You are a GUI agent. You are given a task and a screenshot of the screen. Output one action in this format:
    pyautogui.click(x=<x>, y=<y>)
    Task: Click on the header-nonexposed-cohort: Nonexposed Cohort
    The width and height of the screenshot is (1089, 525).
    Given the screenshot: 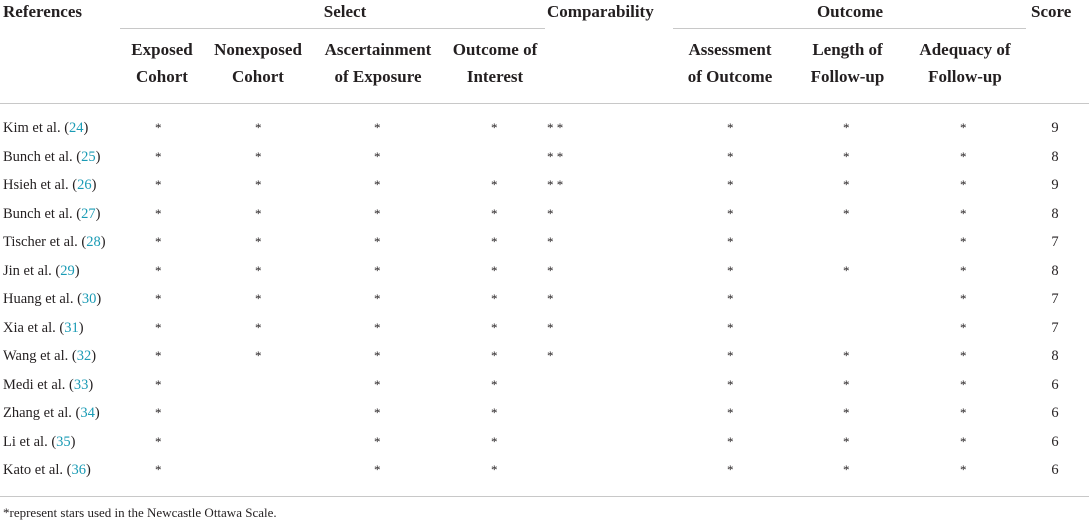 What is the action you would take?
    pyautogui.click(x=258, y=63)
    